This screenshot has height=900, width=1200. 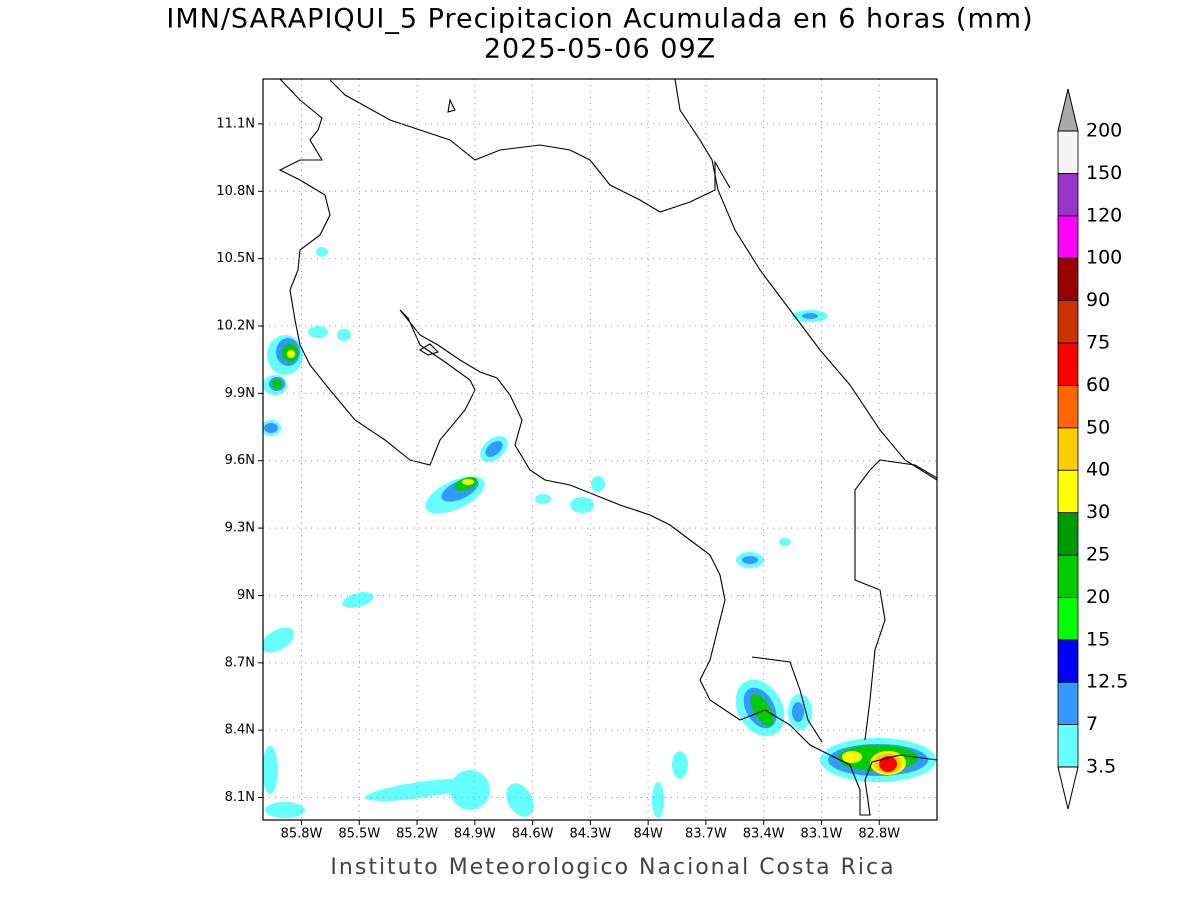 What do you see at coordinates (533, 834) in the screenshot?
I see `x-tick-label: 84.6W` at bounding box center [533, 834].